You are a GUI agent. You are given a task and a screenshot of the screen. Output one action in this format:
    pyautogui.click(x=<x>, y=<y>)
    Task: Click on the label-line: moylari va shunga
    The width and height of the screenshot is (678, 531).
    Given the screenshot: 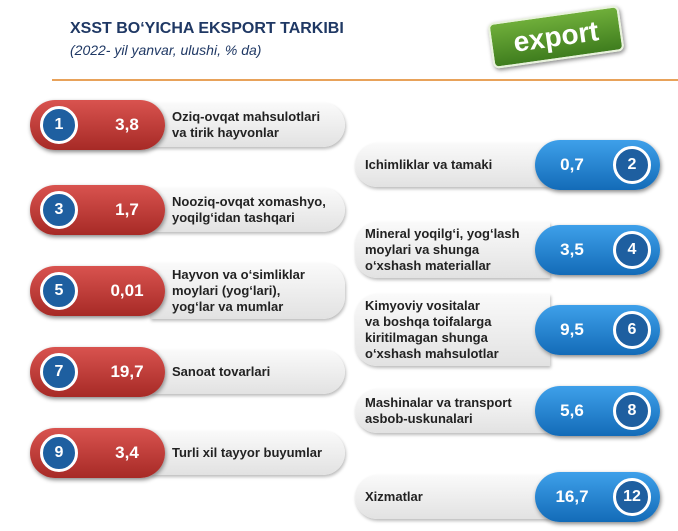 What is the action you would take?
    pyautogui.click(x=422, y=249)
    